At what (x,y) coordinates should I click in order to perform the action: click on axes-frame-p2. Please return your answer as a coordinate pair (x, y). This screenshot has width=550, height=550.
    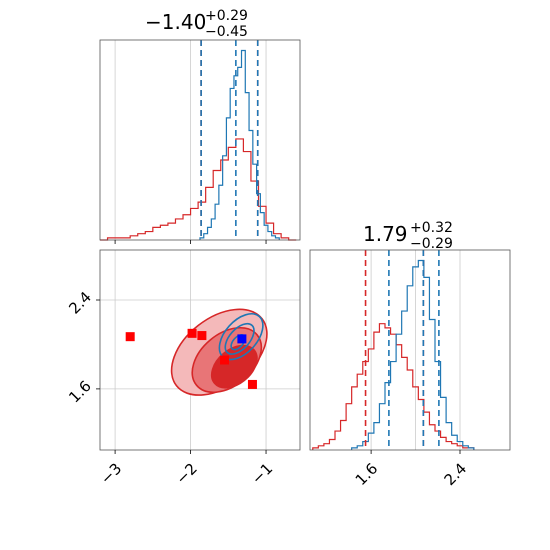
    Looking at the image, I should click on (410, 350).